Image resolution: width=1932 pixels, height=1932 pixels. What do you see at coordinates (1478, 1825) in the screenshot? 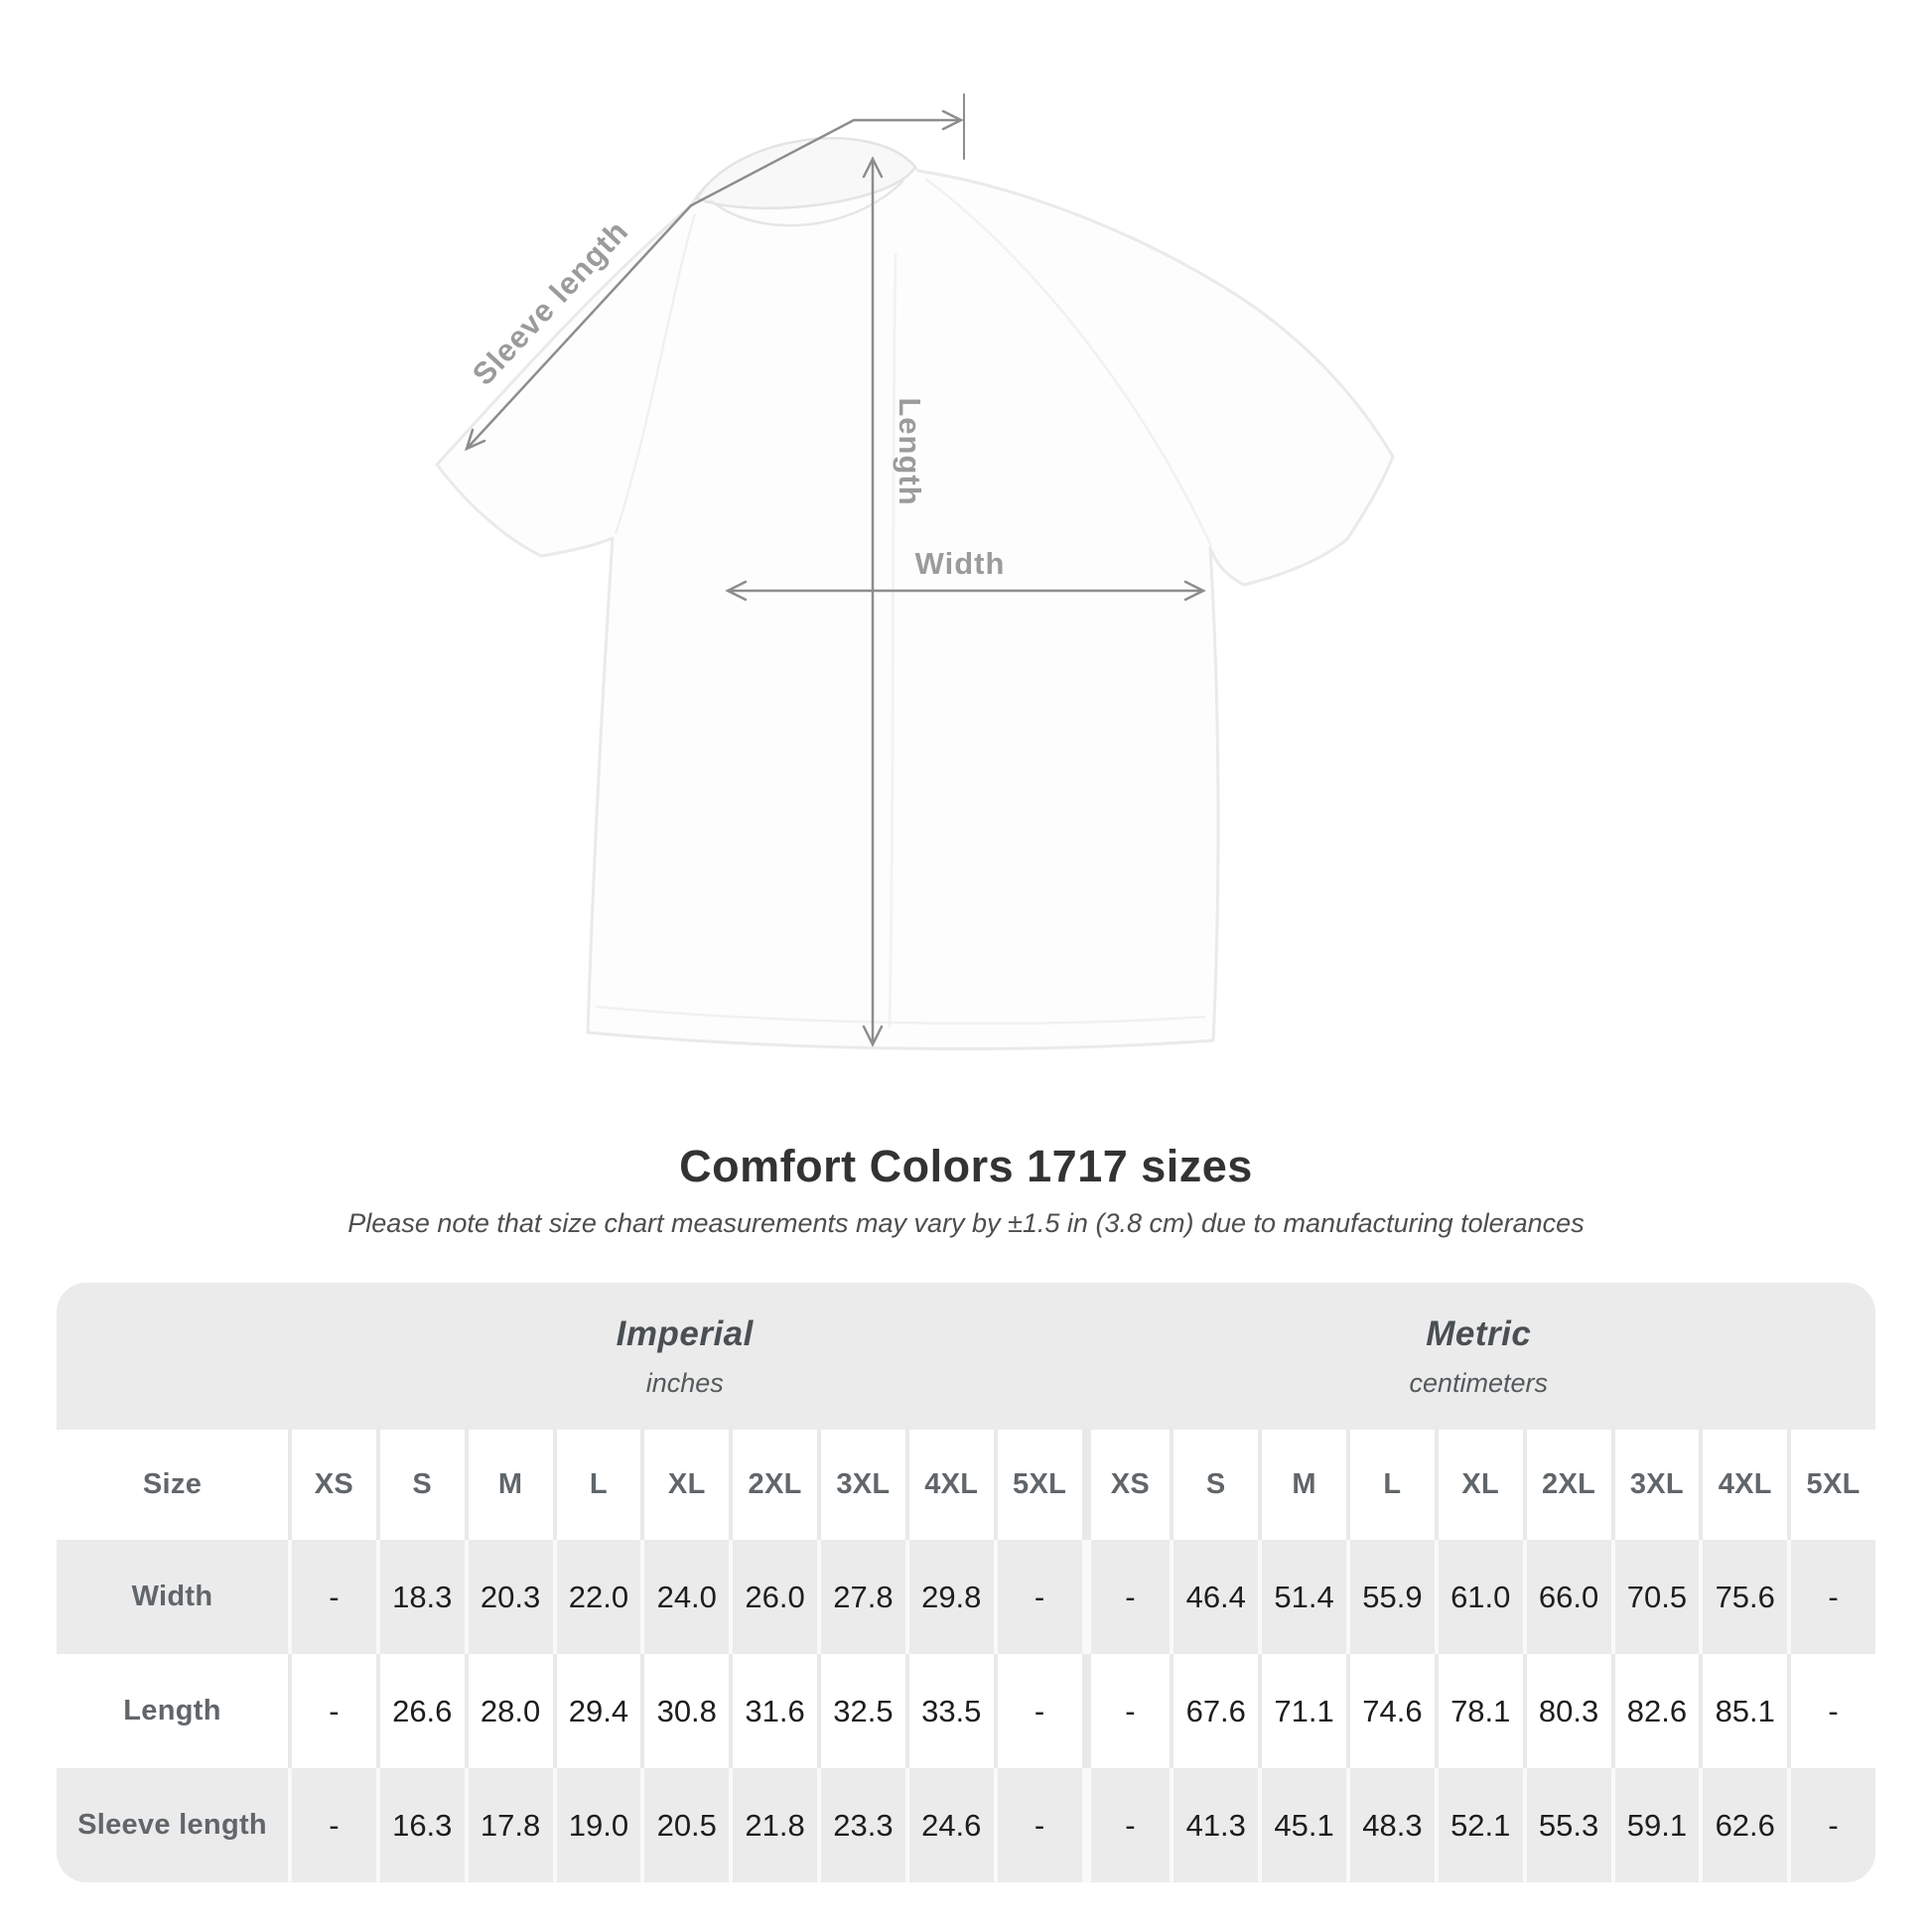
I see `size-value-cell: 52.1` at bounding box center [1478, 1825].